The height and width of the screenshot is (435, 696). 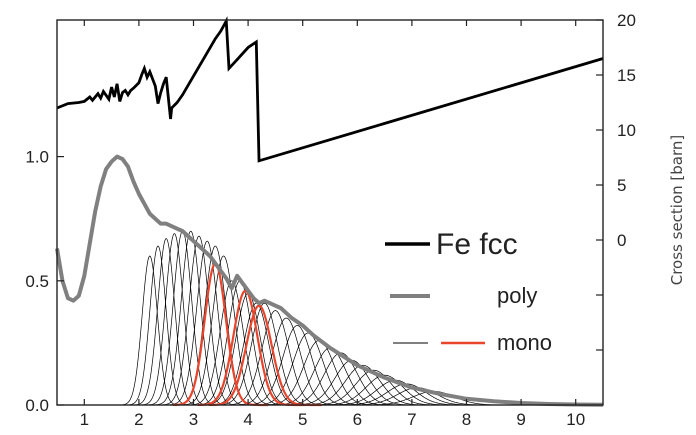 I want to click on x-tick-label: 4, so click(x=247, y=419).